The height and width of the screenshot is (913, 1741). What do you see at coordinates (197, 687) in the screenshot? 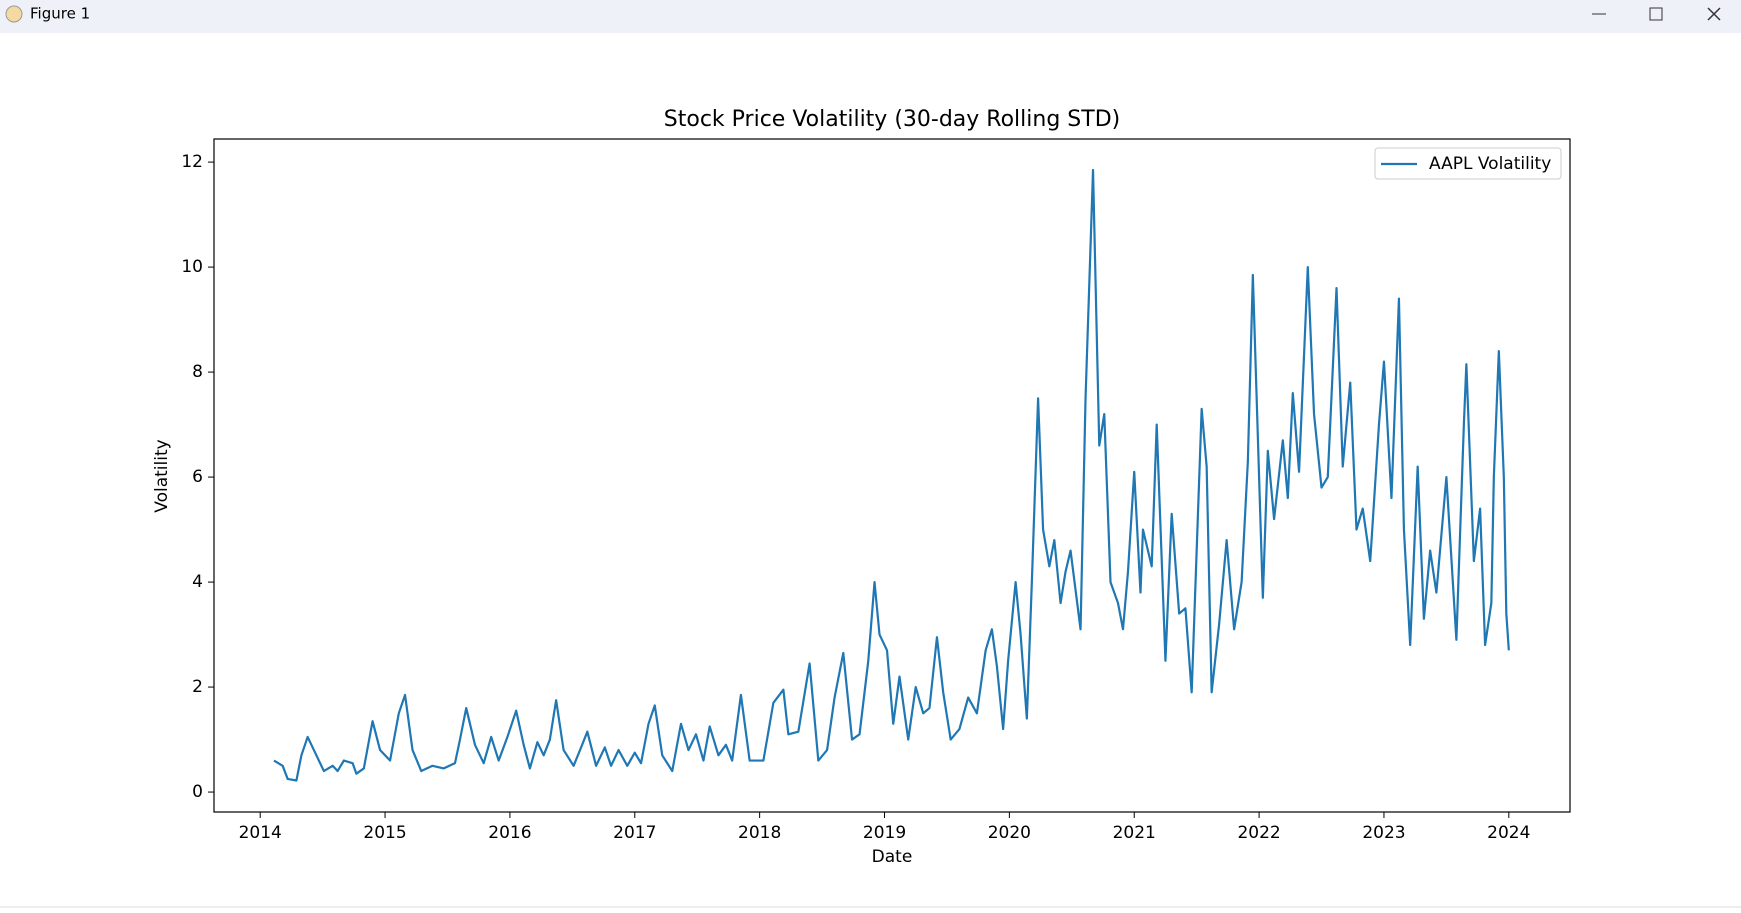
I see `y-tick-label: 2` at bounding box center [197, 687].